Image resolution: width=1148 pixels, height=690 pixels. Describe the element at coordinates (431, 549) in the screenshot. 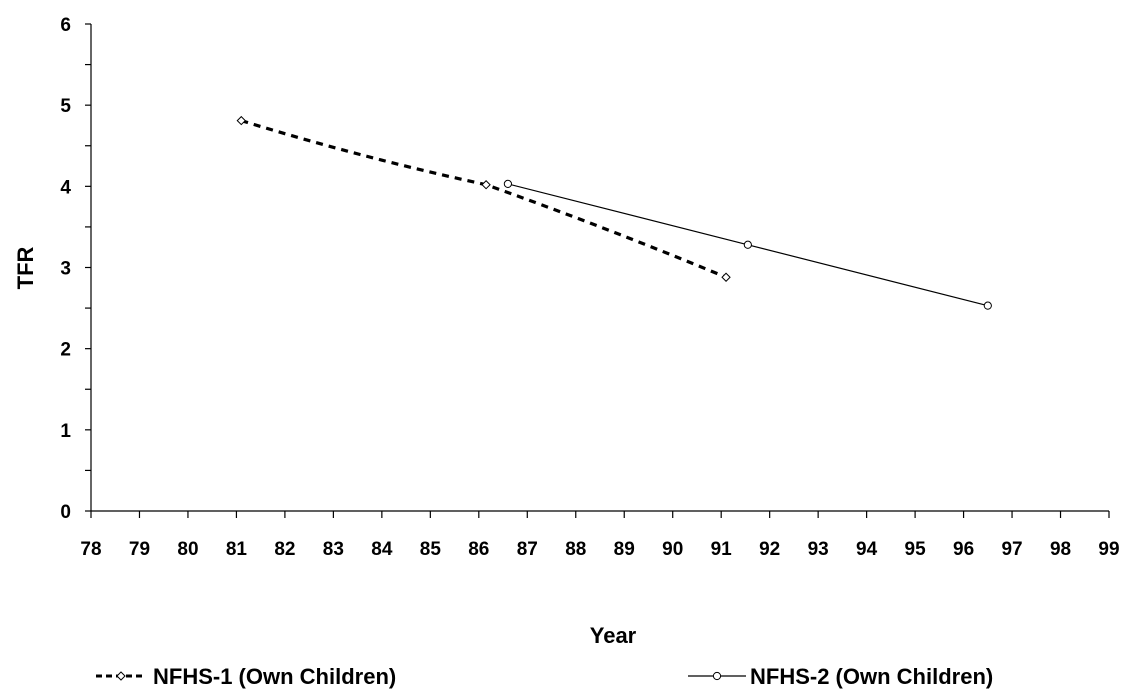

I see `x-tick-label: 85` at that location.